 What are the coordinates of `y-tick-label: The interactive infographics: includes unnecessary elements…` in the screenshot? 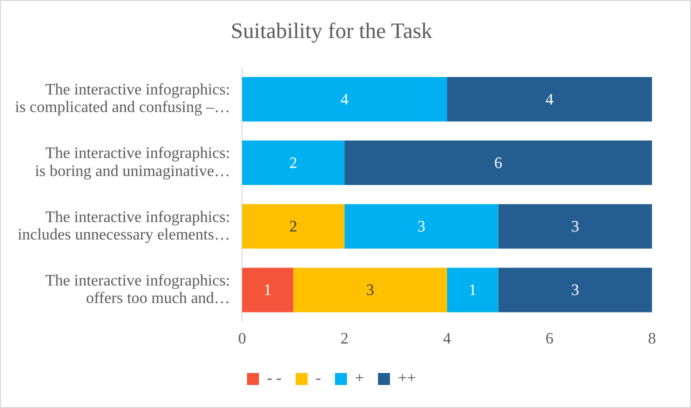 It's located at (124, 226).